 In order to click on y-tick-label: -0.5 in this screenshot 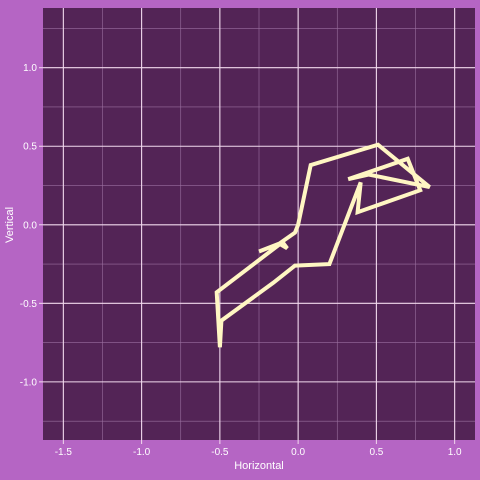, I will do `click(29, 304)`.